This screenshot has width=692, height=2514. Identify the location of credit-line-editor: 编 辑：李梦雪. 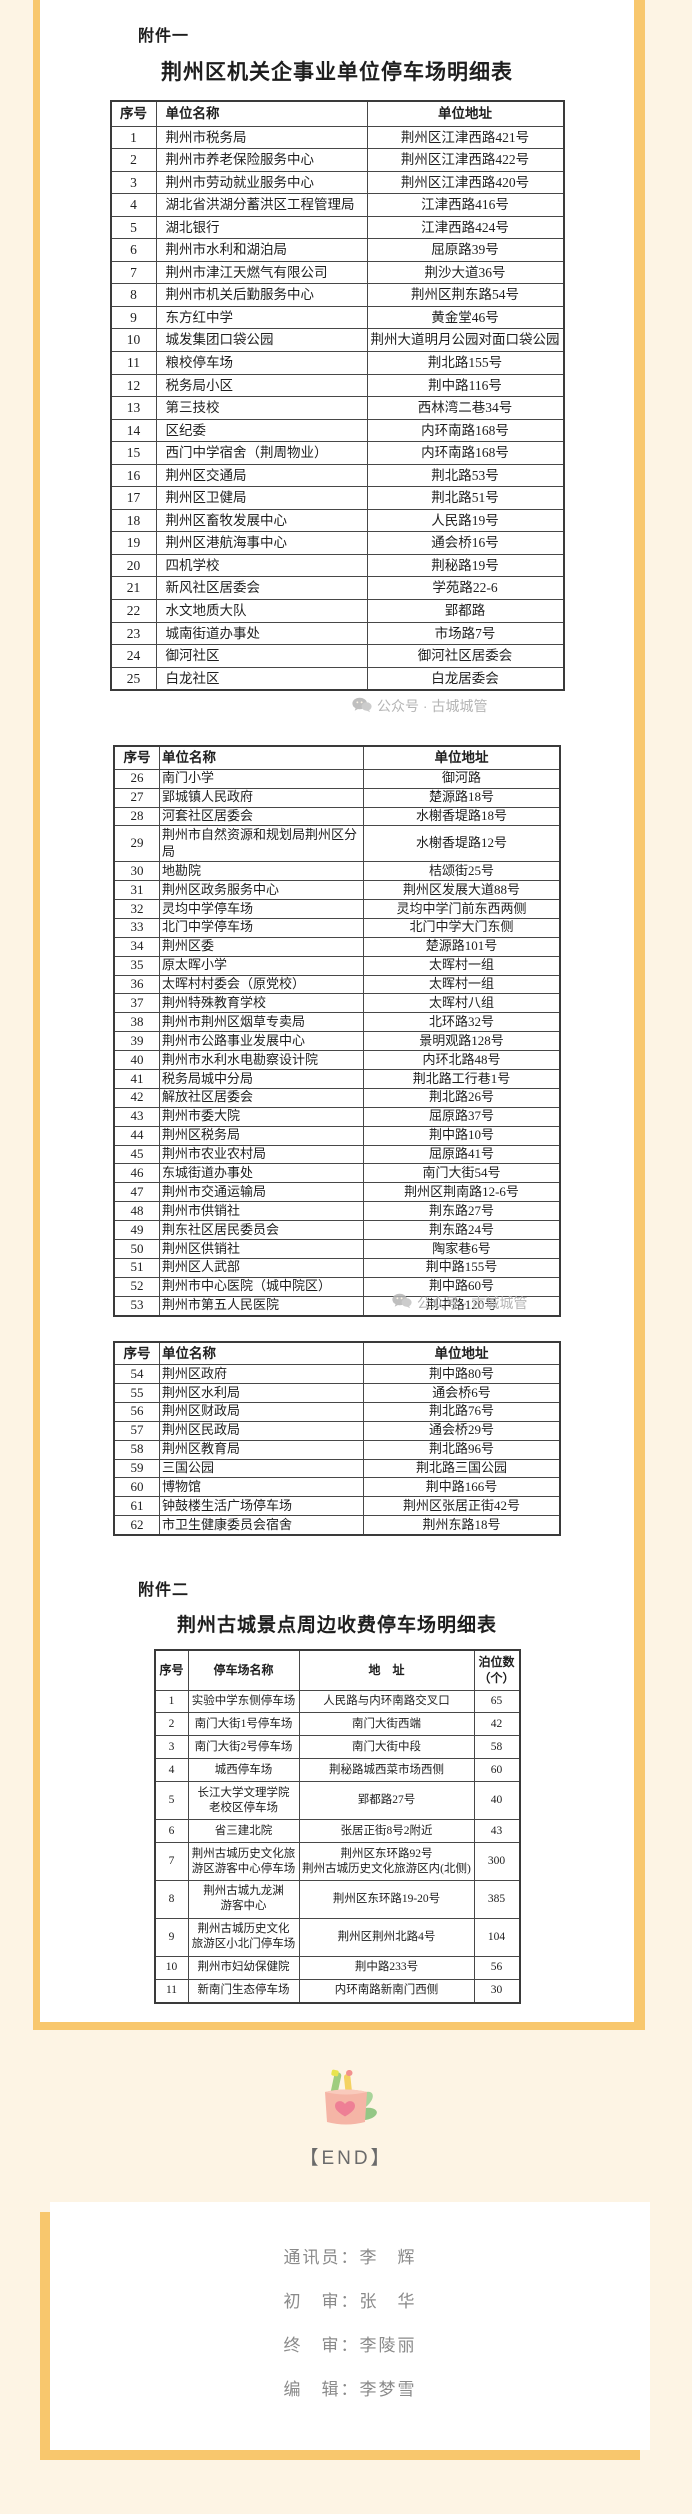
(350, 2389).